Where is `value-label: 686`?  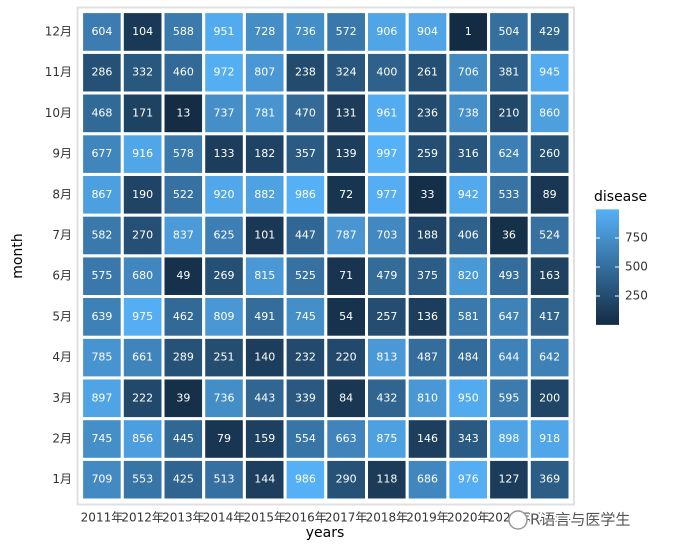 value-label: 686 is located at coordinates (427, 479).